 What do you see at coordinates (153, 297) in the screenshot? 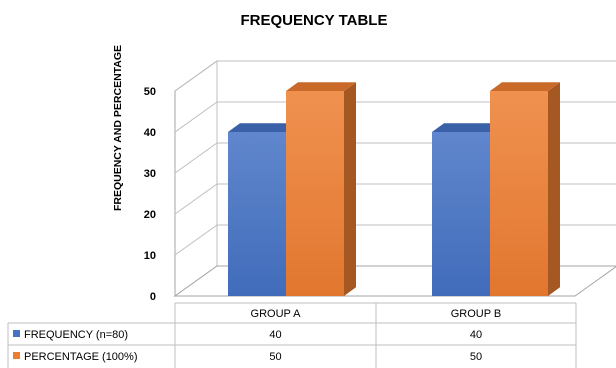
I see `y-tick-label: 0` at bounding box center [153, 297].